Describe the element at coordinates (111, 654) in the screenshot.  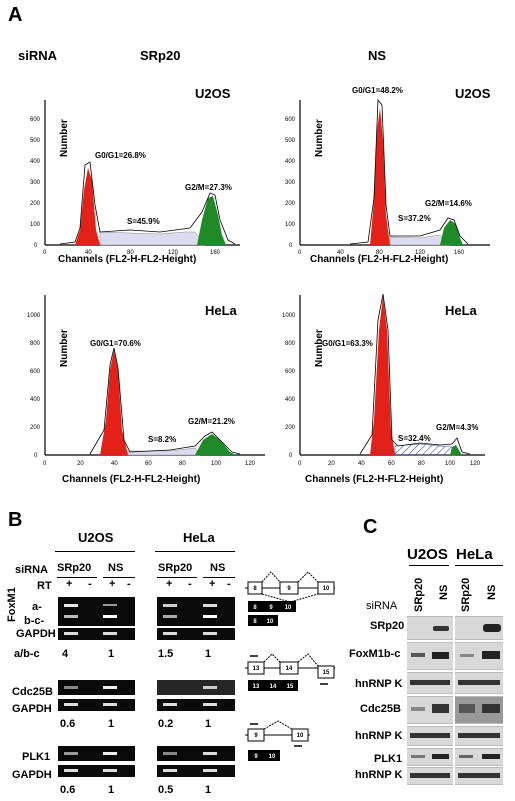
I see `foxm1-ratio: 1` at that location.